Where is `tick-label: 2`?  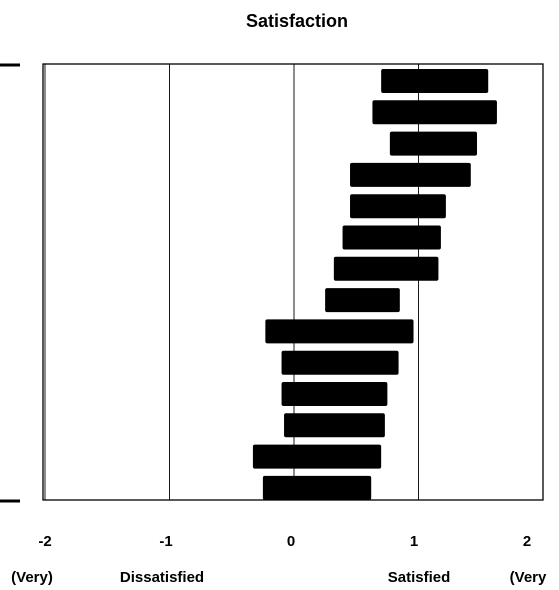
tick-label: 2 is located at coordinates (527, 541).